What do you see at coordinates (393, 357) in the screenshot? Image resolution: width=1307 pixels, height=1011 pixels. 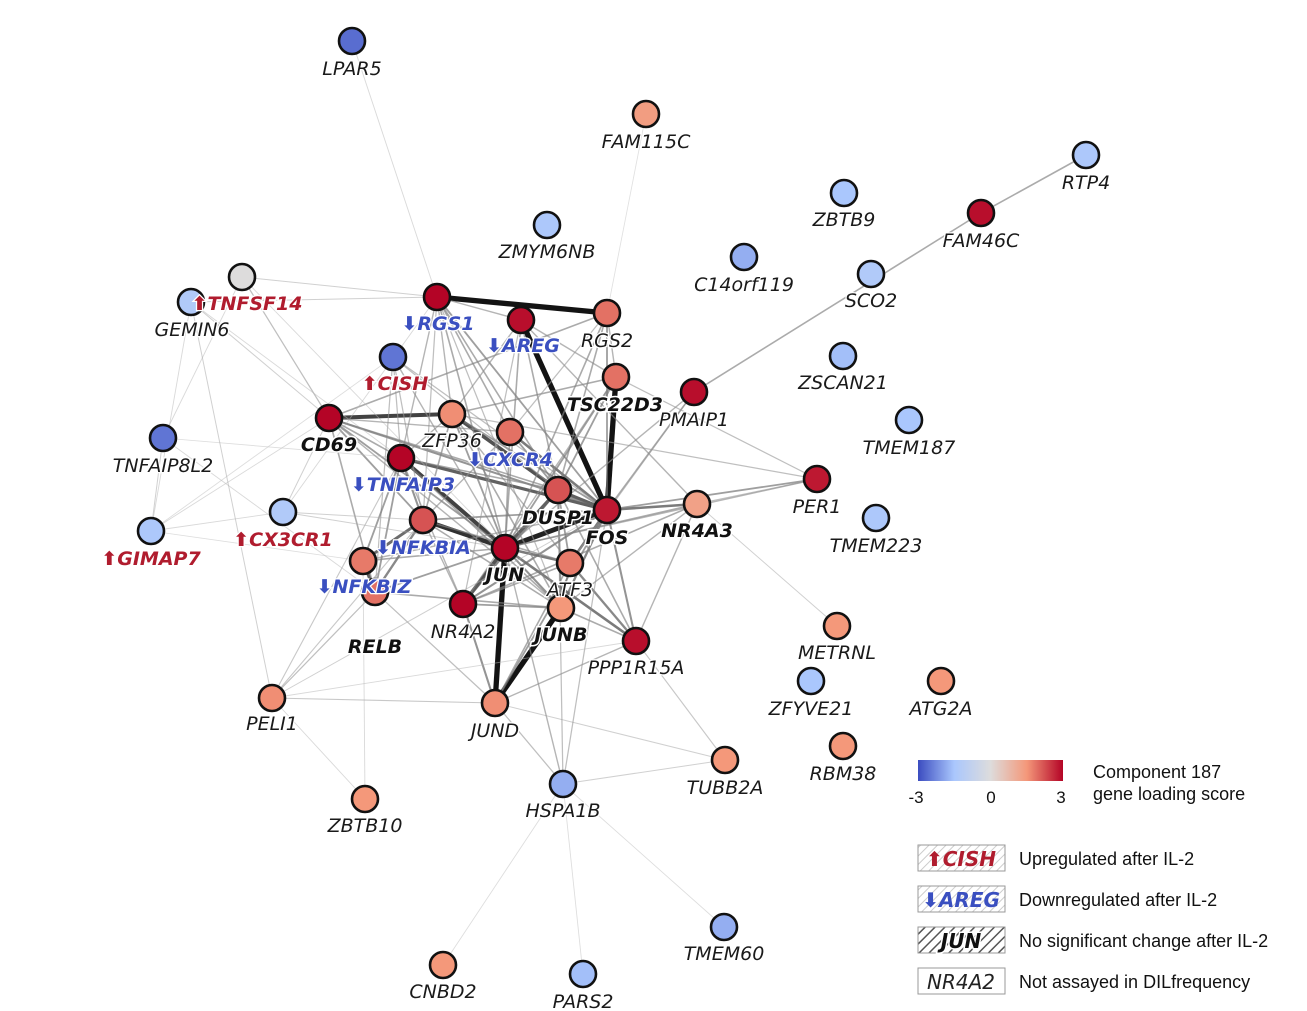 I see `node-cish` at bounding box center [393, 357].